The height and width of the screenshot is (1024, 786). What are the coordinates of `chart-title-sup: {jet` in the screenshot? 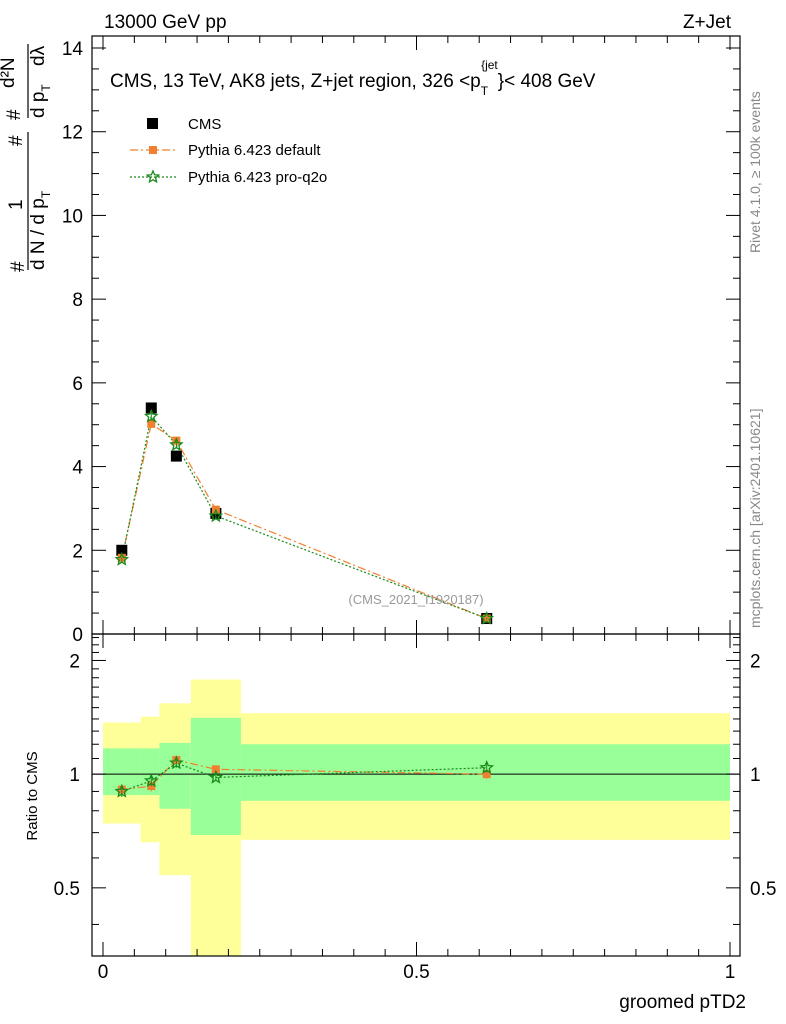 It's located at (489, 65).